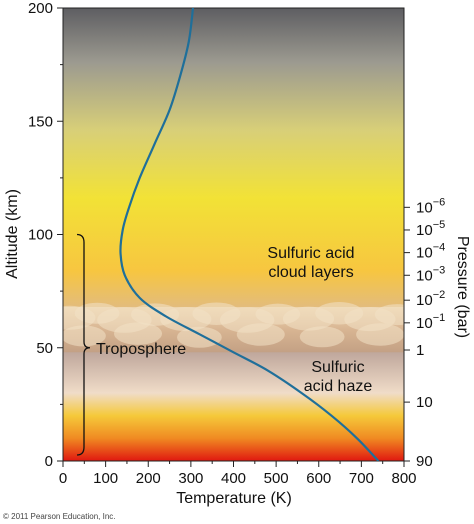  What do you see at coordinates (424, 333) in the screenshot?
I see `pressure-axis: 90 10 1 10−1 10−2 10−310−4 10−5 10−6` at bounding box center [424, 333].